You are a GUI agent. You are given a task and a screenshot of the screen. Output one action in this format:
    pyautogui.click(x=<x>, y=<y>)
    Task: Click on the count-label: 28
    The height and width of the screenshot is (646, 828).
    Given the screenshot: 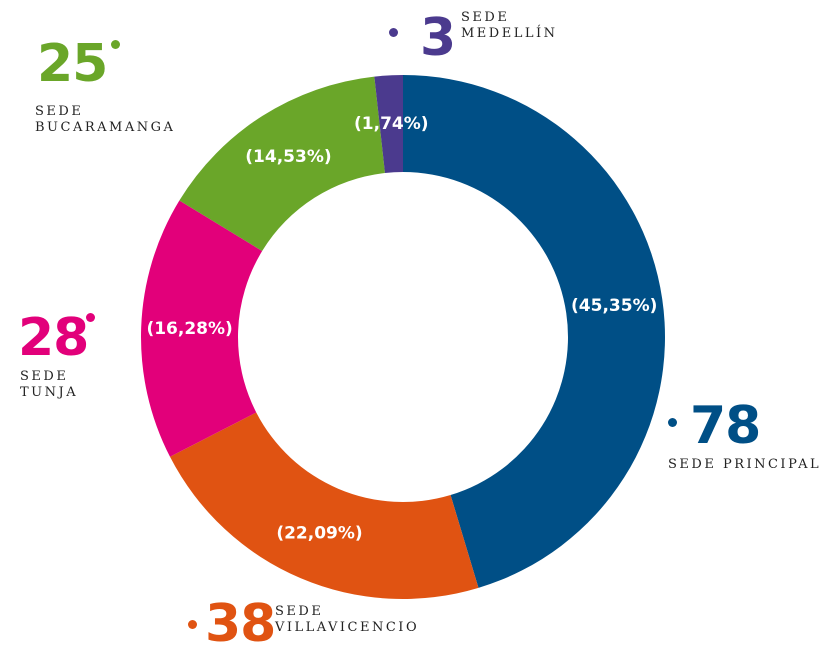 What is the action you would take?
    pyautogui.click(x=53, y=338)
    